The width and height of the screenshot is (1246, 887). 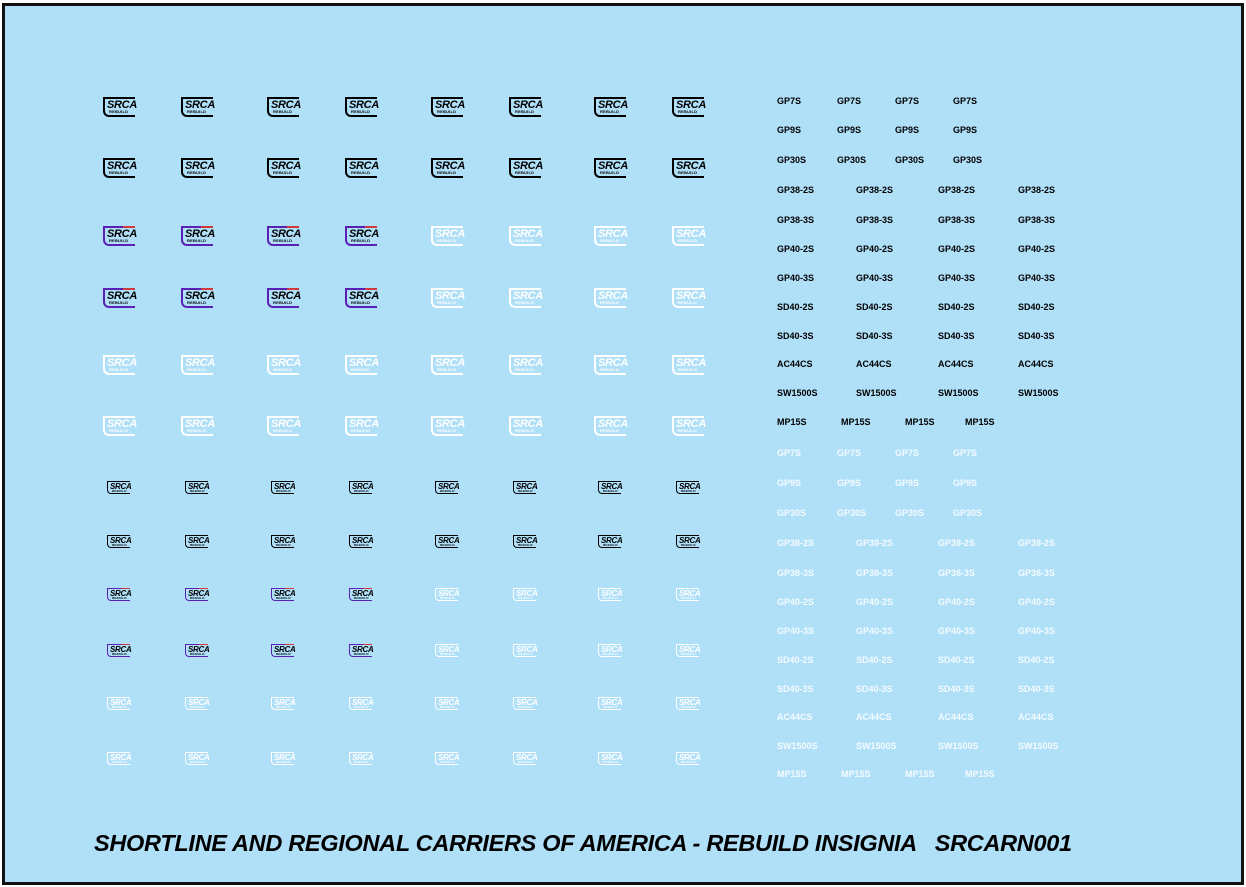 What do you see at coordinates (907, 130) in the screenshot?
I see `model-label: GP9S` at bounding box center [907, 130].